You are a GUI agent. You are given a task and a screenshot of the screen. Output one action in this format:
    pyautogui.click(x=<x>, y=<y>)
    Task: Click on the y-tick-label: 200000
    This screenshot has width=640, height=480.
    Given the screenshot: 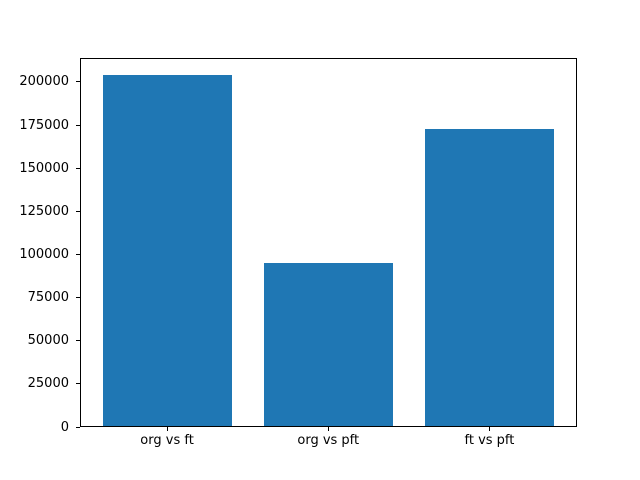 What is the action you would take?
    pyautogui.click(x=44, y=82)
    